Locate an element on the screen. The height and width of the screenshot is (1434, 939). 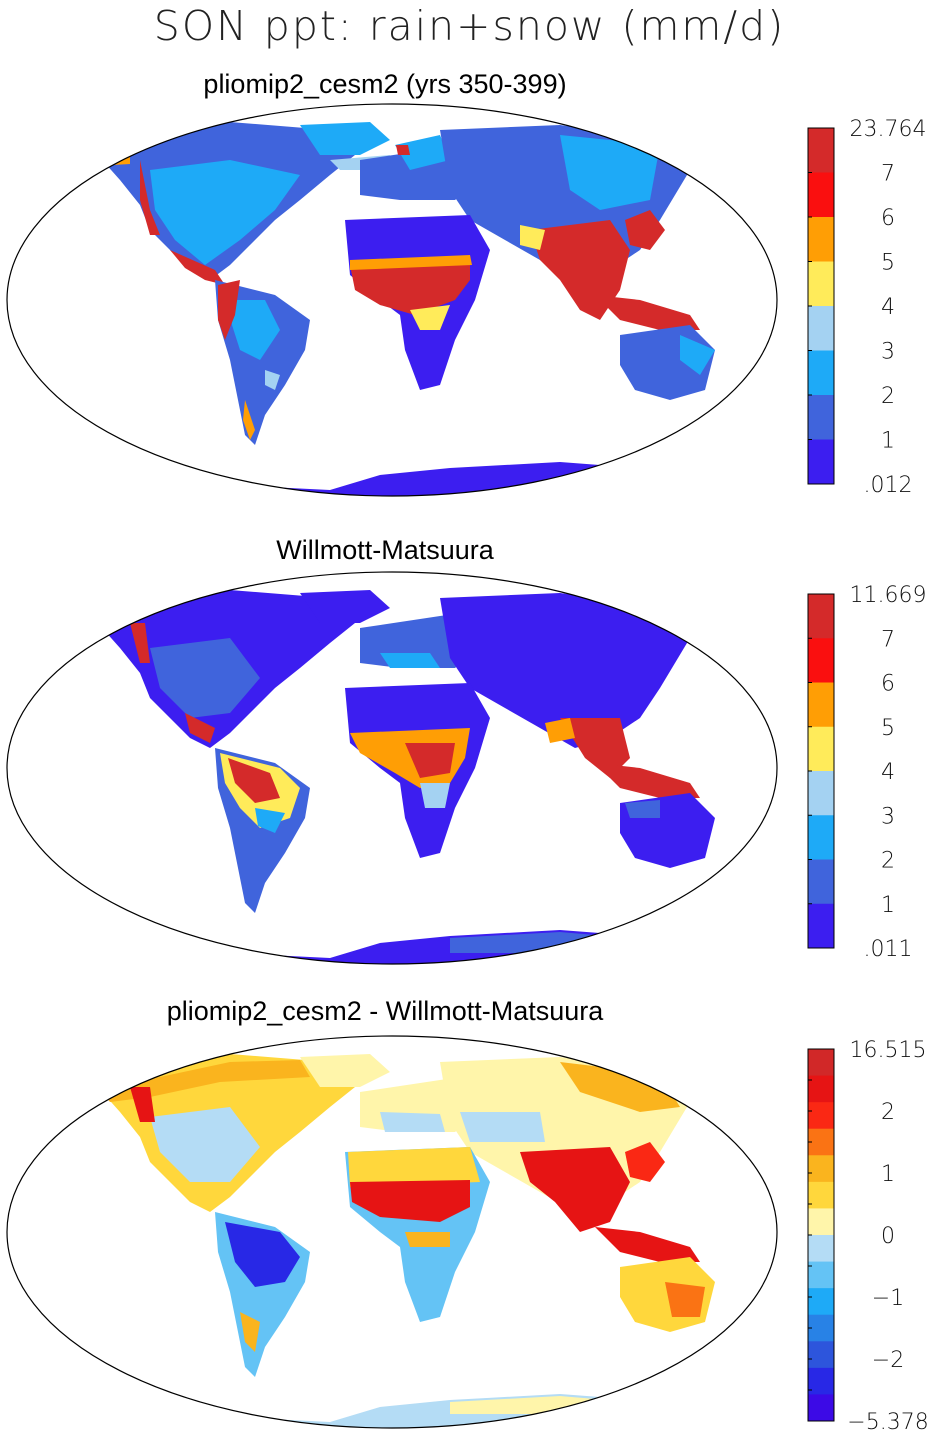
colorbar-tick-label: 0 is located at coordinates (888, 1236).